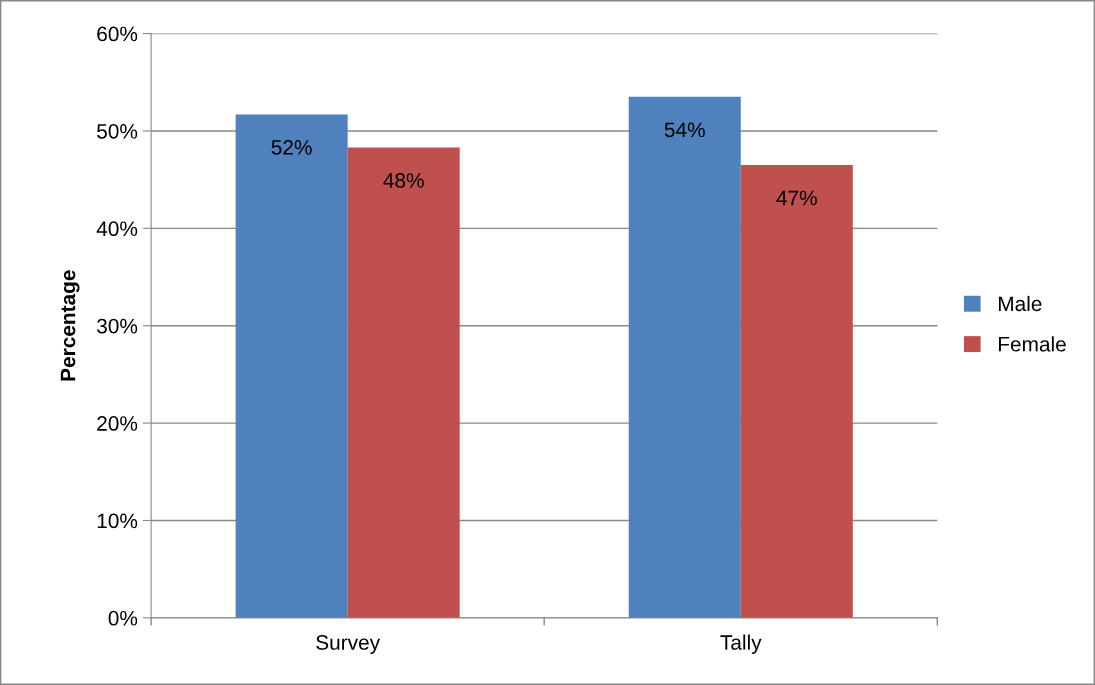  Describe the element at coordinates (1020, 303) in the screenshot. I see `legend-label: Male` at that location.